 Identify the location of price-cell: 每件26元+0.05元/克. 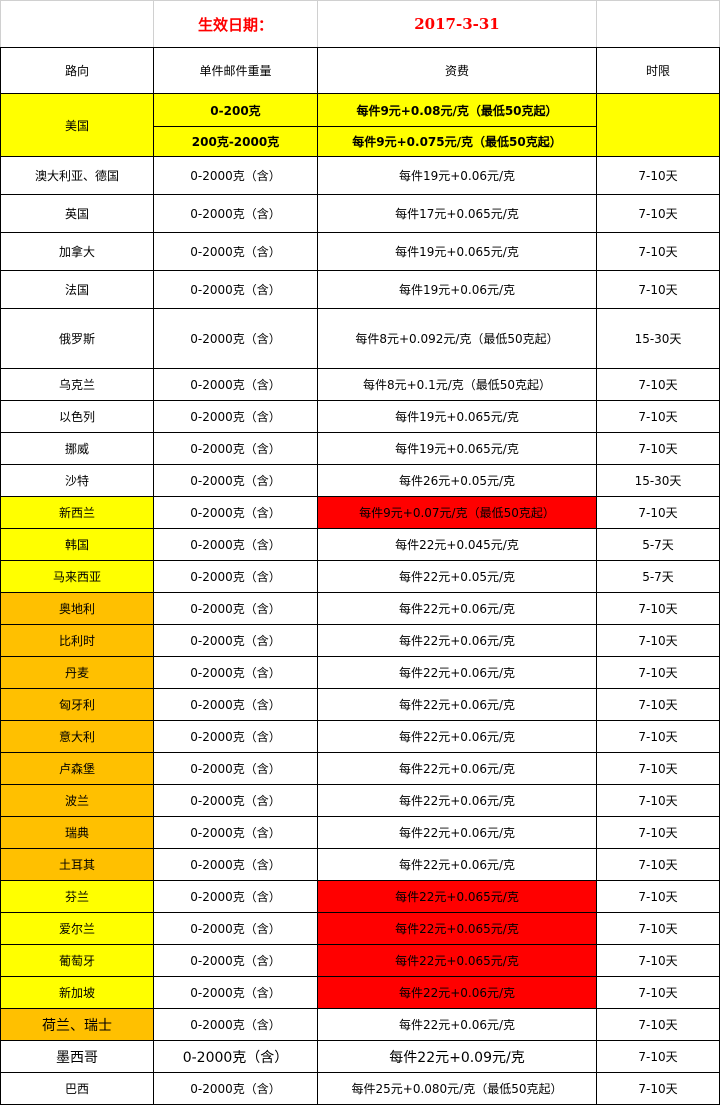
(457, 480).